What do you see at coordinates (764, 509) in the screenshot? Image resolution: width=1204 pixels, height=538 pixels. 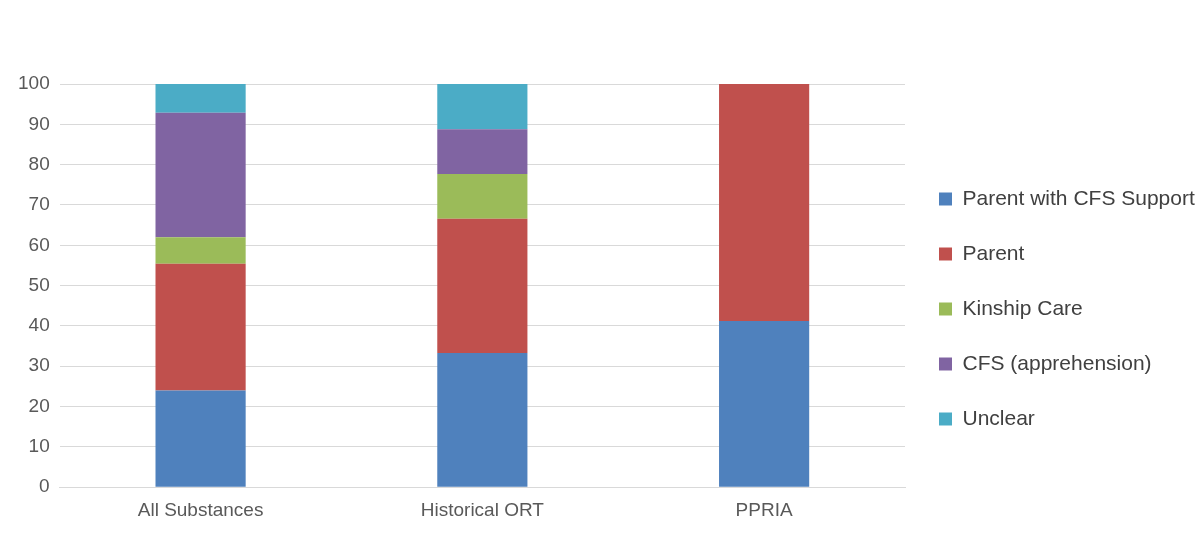 I see `x-tick-label: PPRIA` at bounding box center [764, 509].